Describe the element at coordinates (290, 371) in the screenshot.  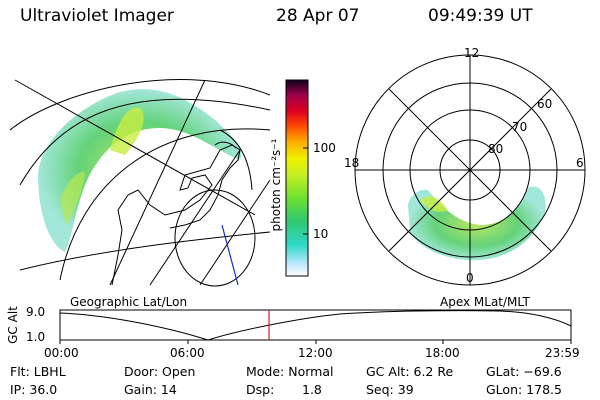
I see `mode-value: Mode: Normal` at that location.